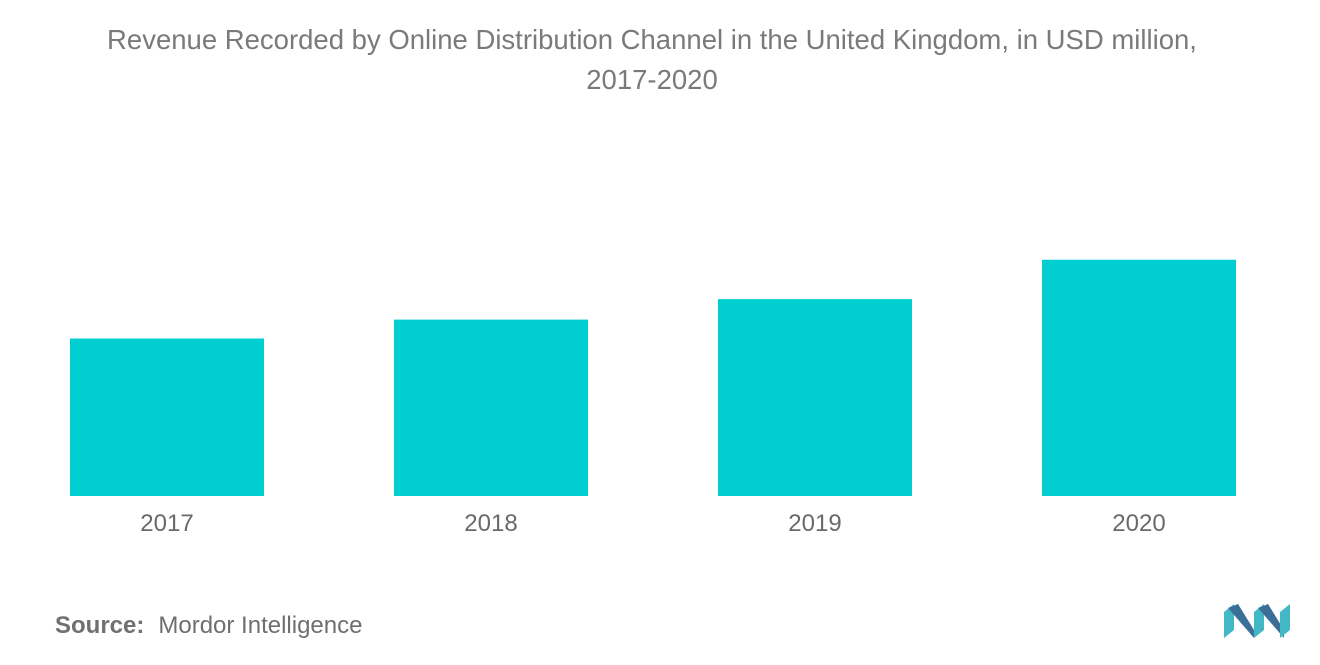  I want to click on x-axis-labels: 2017 2018 2019 2020, so click(652, 523).